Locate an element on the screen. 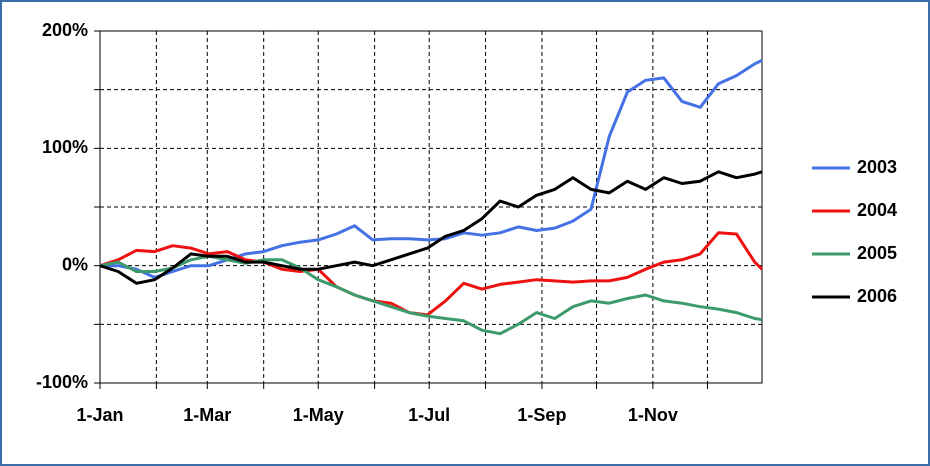  legend-label: 2004 is located at coordinates (877, 210).